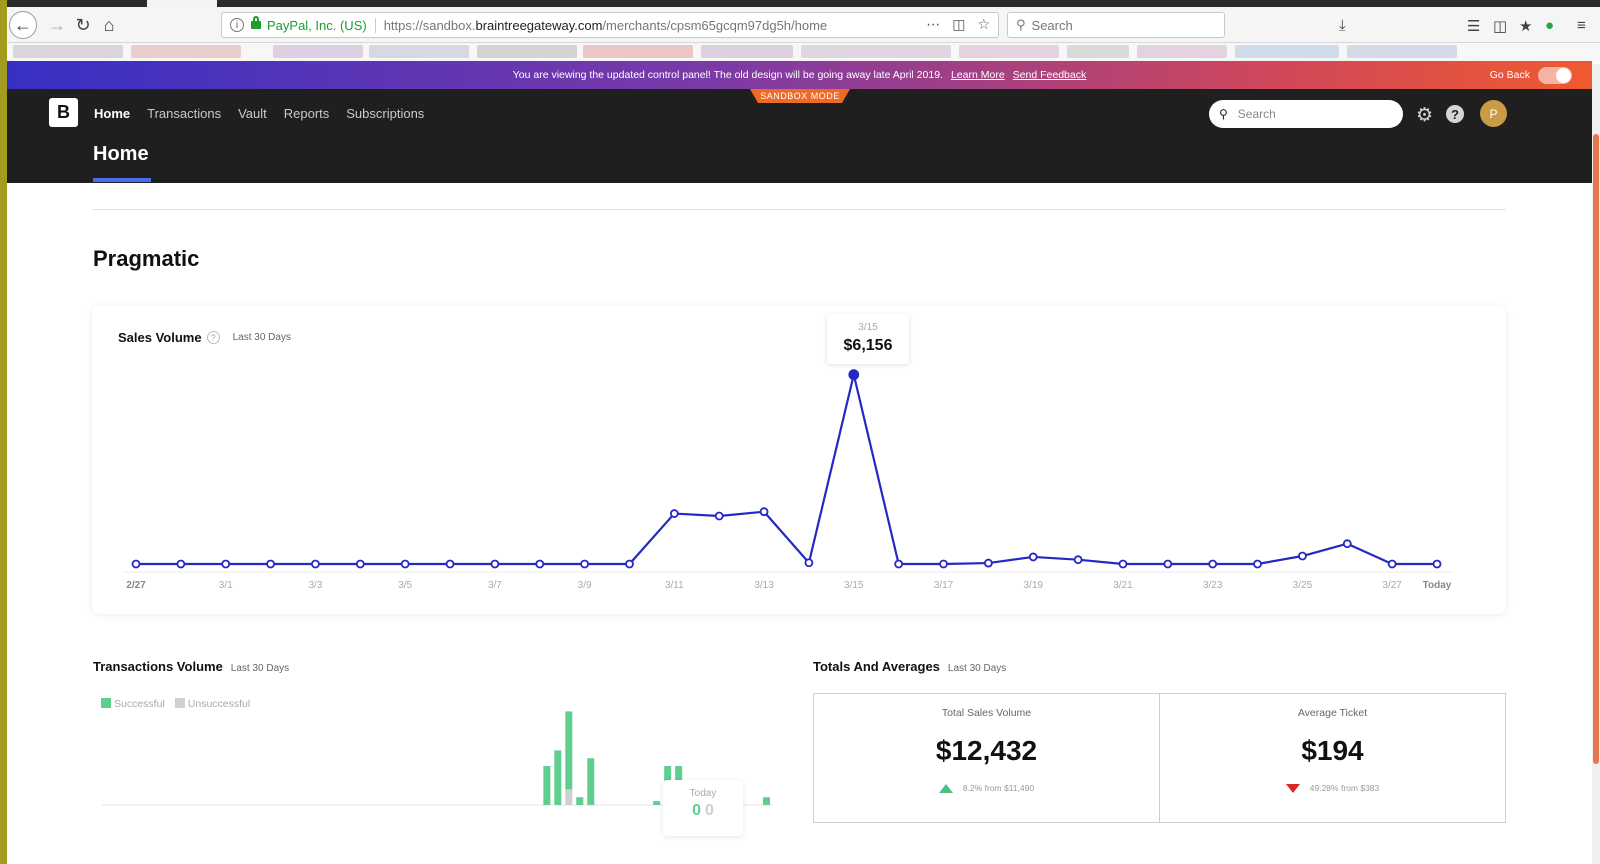  Describe the element at coordinates (1555, 75) in the screenshot. I see `go-back-toggle` at that location.